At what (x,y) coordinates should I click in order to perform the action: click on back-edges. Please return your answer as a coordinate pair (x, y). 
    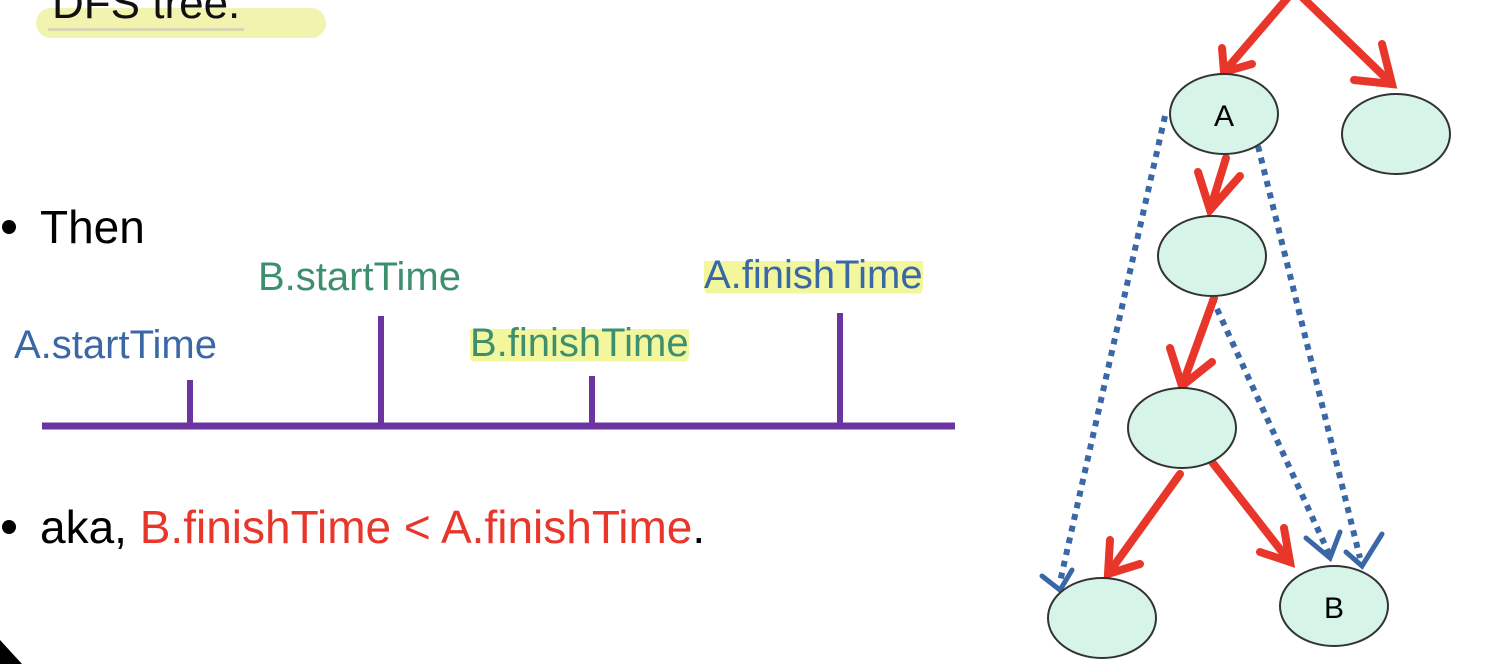
    Looking at the image, I should click on (1210, 349).